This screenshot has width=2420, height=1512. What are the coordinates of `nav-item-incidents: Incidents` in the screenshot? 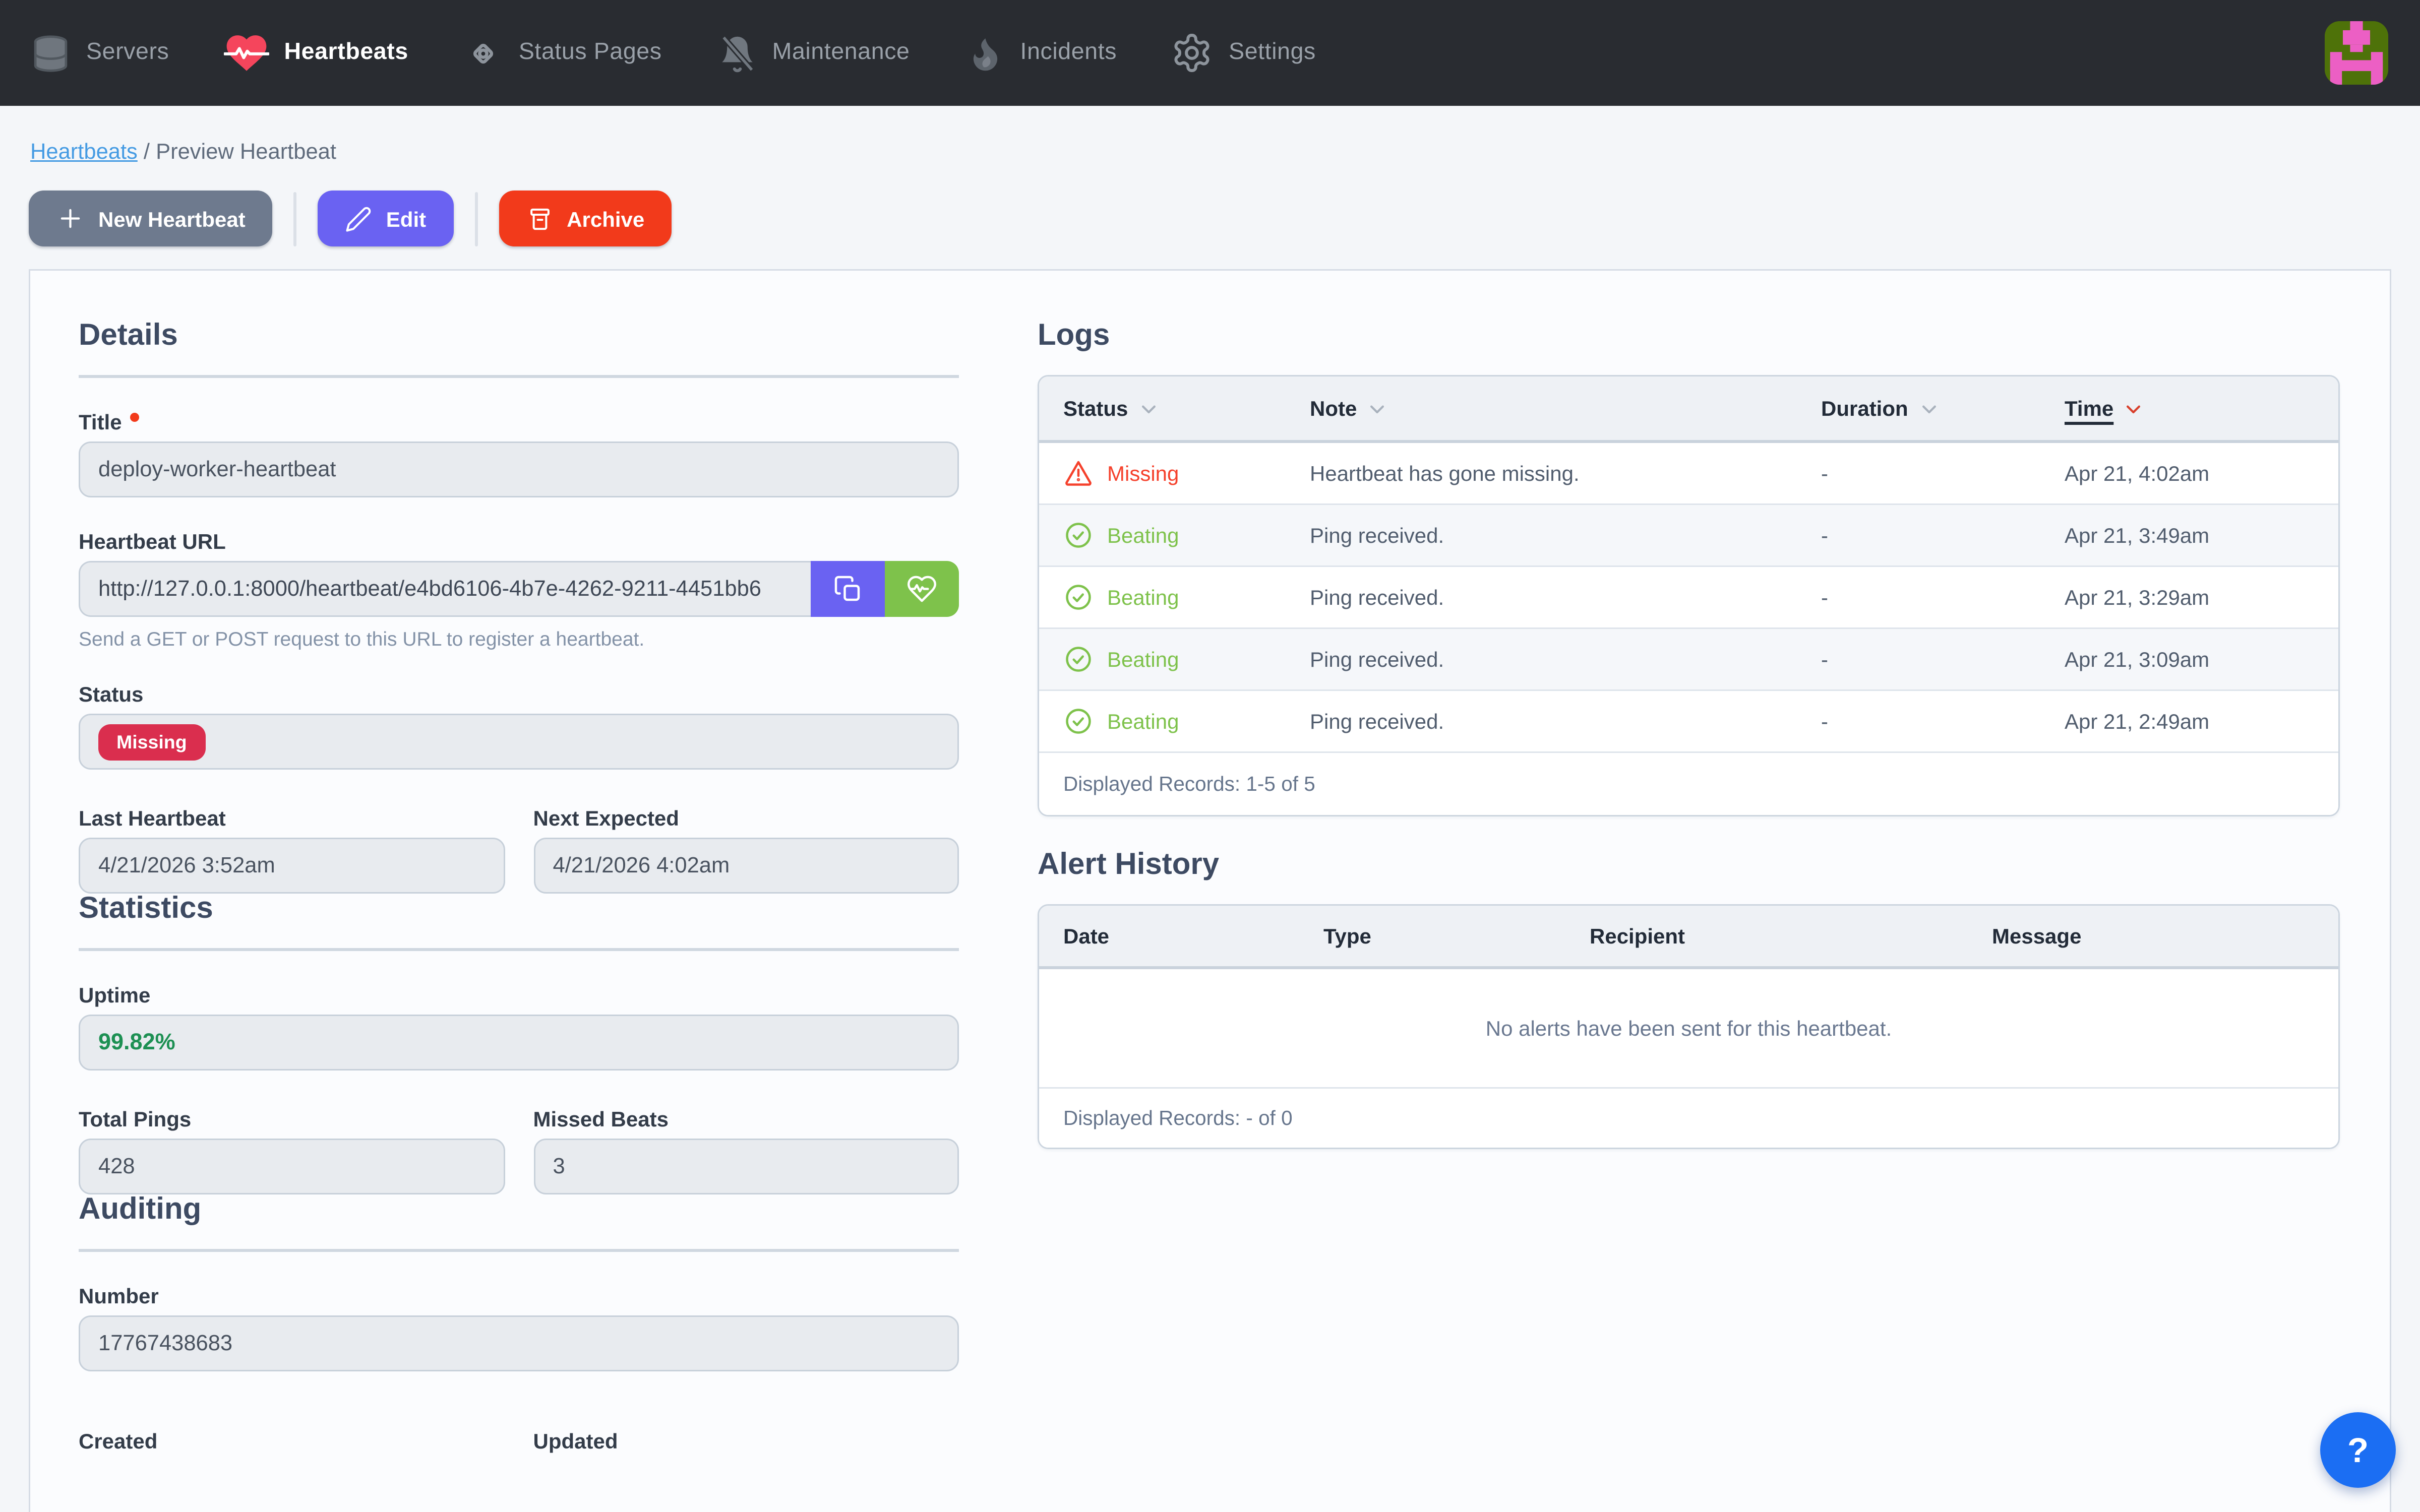 It's located at (1040, 54).